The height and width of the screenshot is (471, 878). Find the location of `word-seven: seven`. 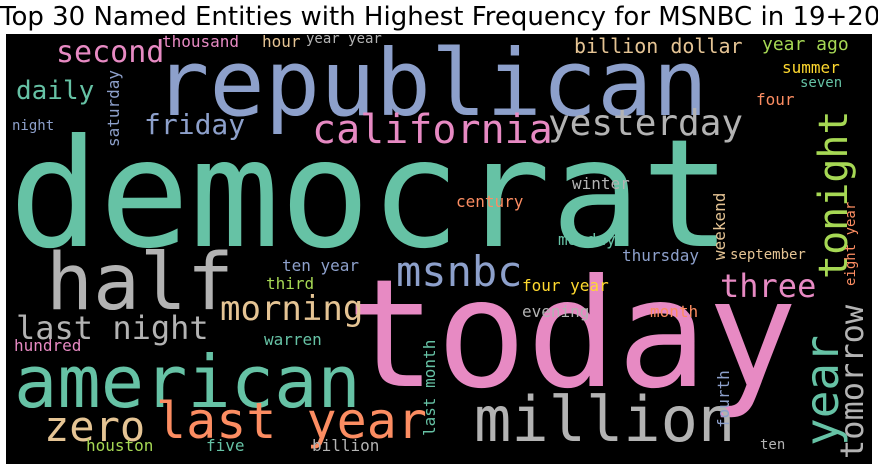

word-seven: seven is located at coordinates (821, 83).